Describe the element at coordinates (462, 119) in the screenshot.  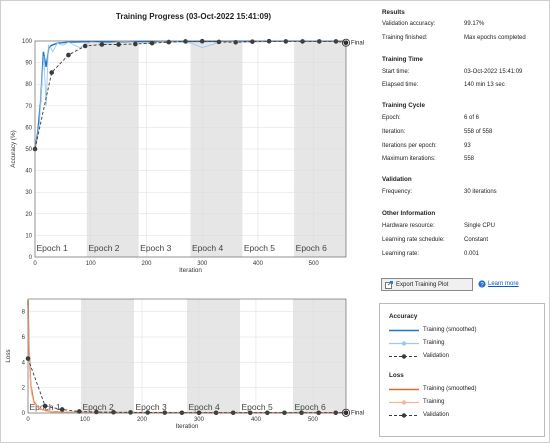
I see `epoch-row: Epoch: 6 of 6` at that location.